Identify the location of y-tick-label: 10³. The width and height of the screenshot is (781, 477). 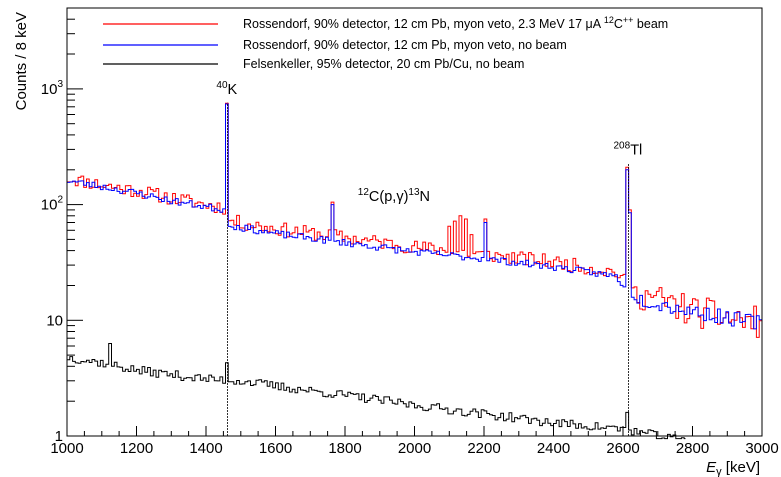
(52, 88).